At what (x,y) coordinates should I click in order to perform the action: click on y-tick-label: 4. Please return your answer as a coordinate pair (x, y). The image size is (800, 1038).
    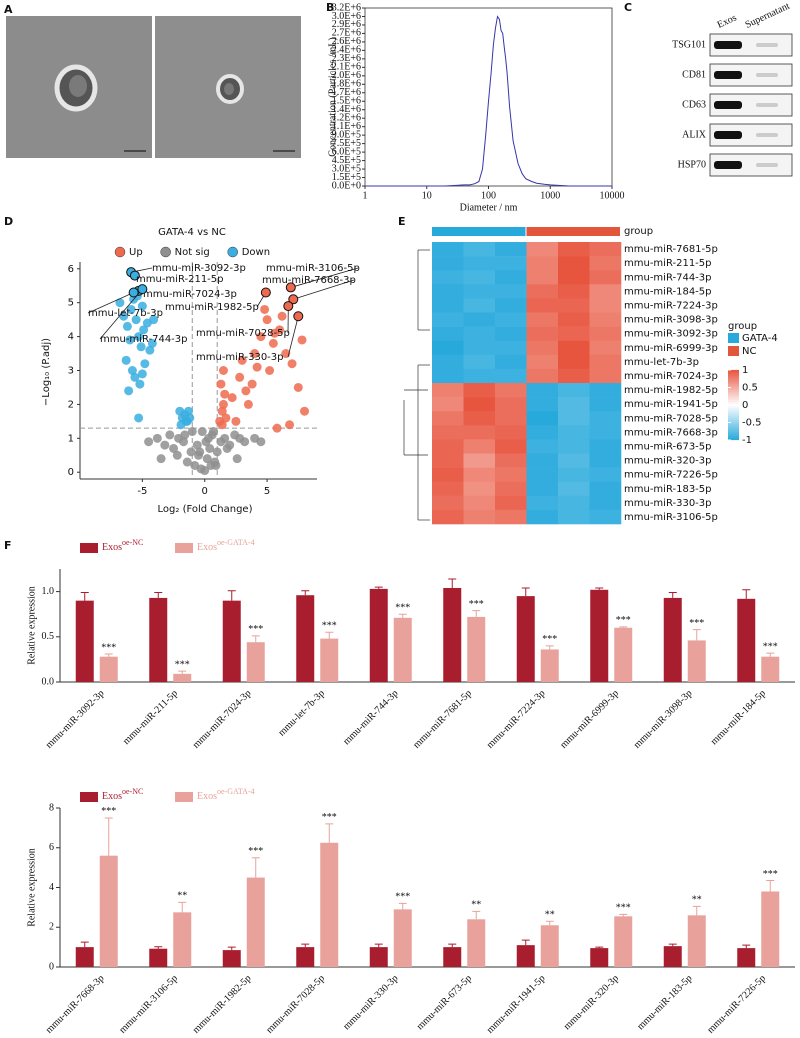
    Looking at the image, I should click on (71, 337).